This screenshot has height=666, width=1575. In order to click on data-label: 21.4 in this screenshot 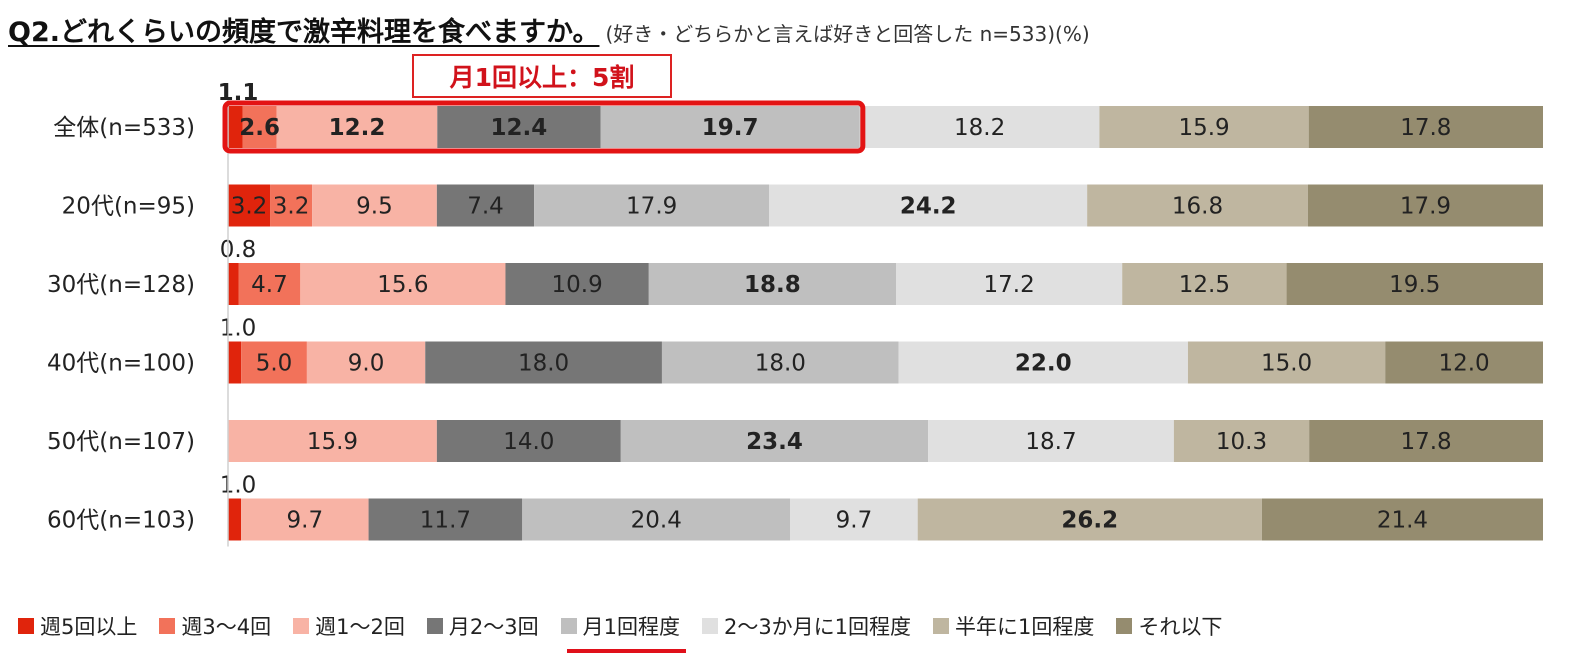, I will do `click(1402, 521)`.